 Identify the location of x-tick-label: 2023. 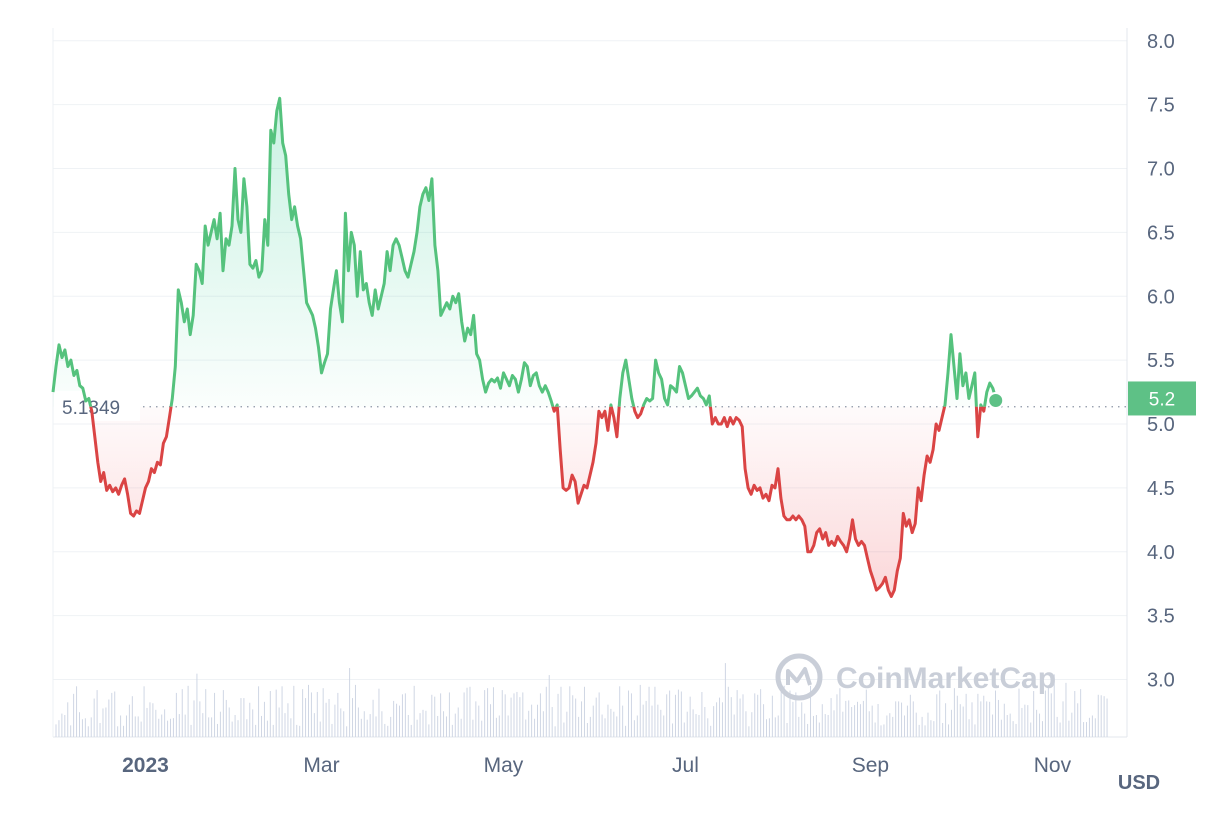
(145, 765).